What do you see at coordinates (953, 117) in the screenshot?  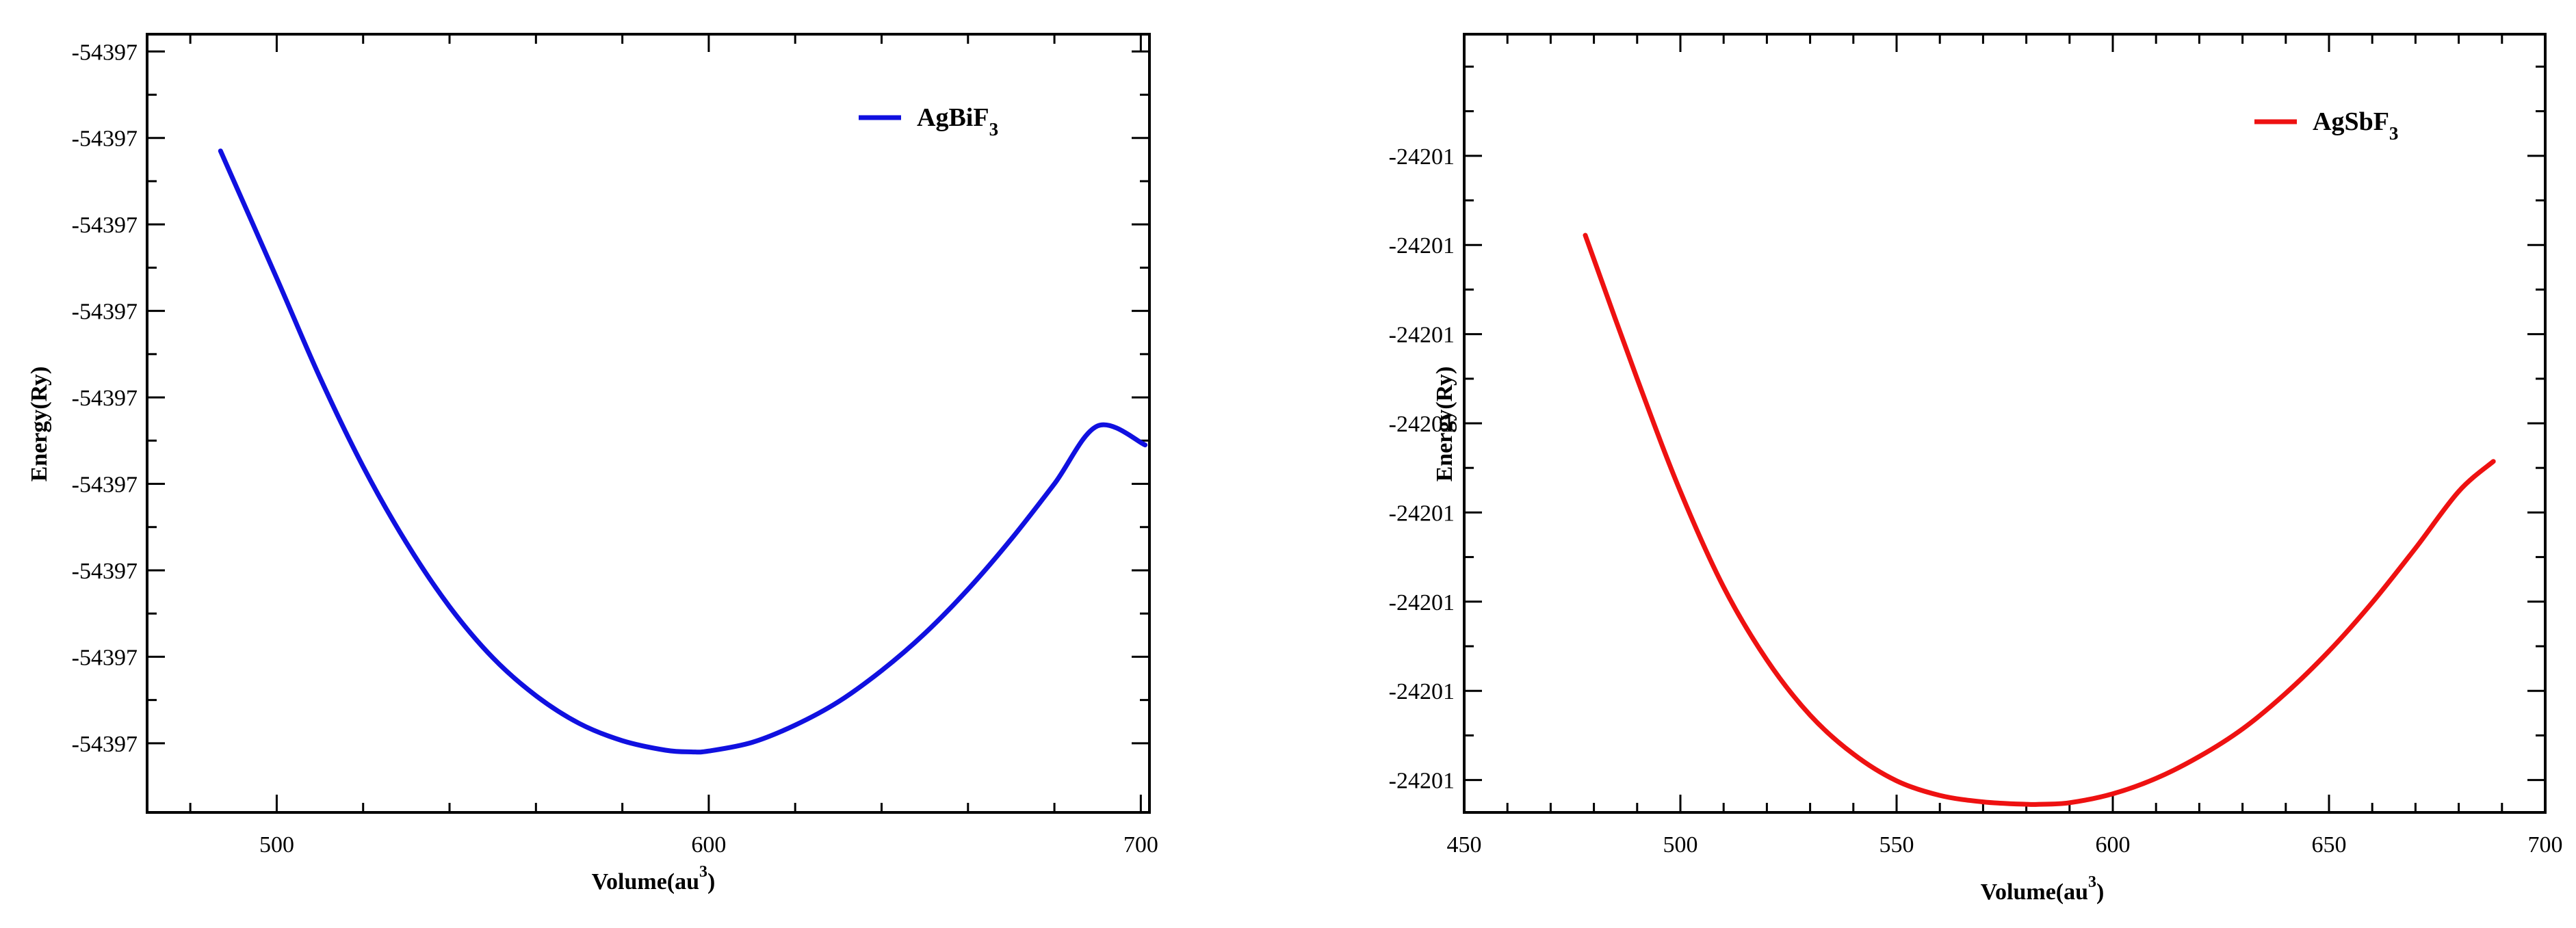 I see `legend-label-text: AgBiF` at bounding box center [953, 117].